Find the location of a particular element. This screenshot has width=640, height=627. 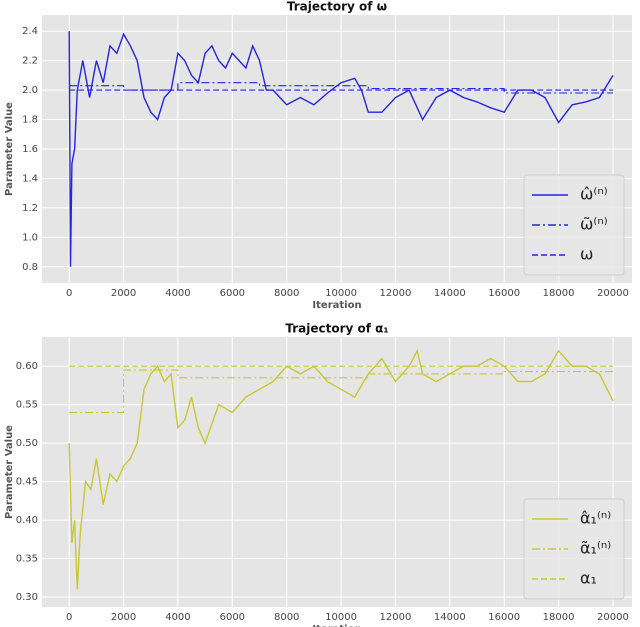

y-tick-label: 0.35 is located at coordinates (27, 559).